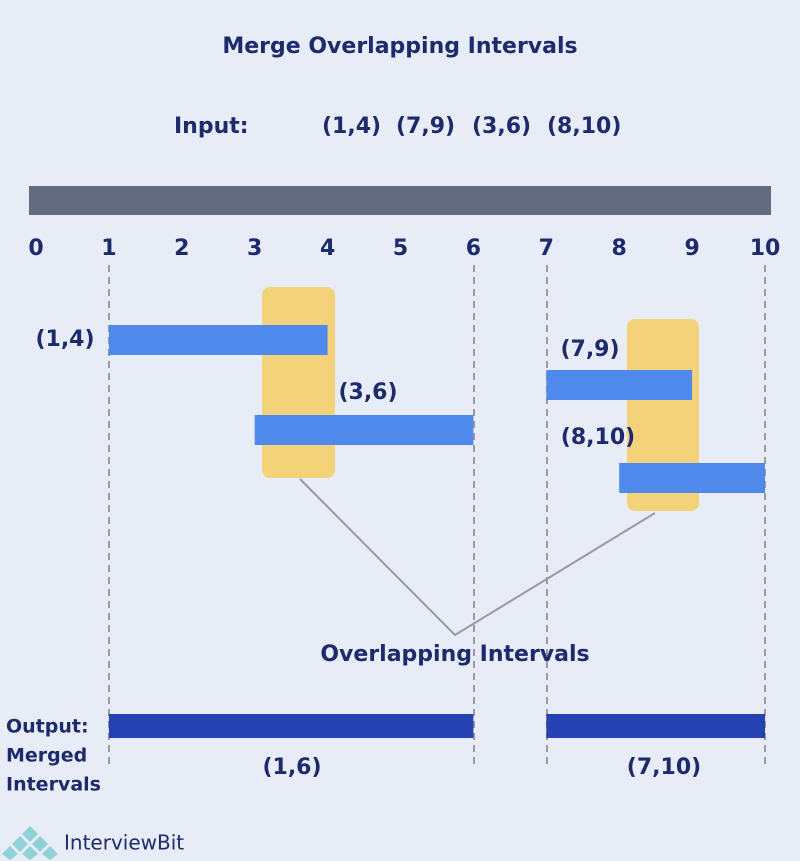 Image resolution: width=800 pixels, height=861 pixels. I want to click on axis-tick-label: 8, so click(619, 248).